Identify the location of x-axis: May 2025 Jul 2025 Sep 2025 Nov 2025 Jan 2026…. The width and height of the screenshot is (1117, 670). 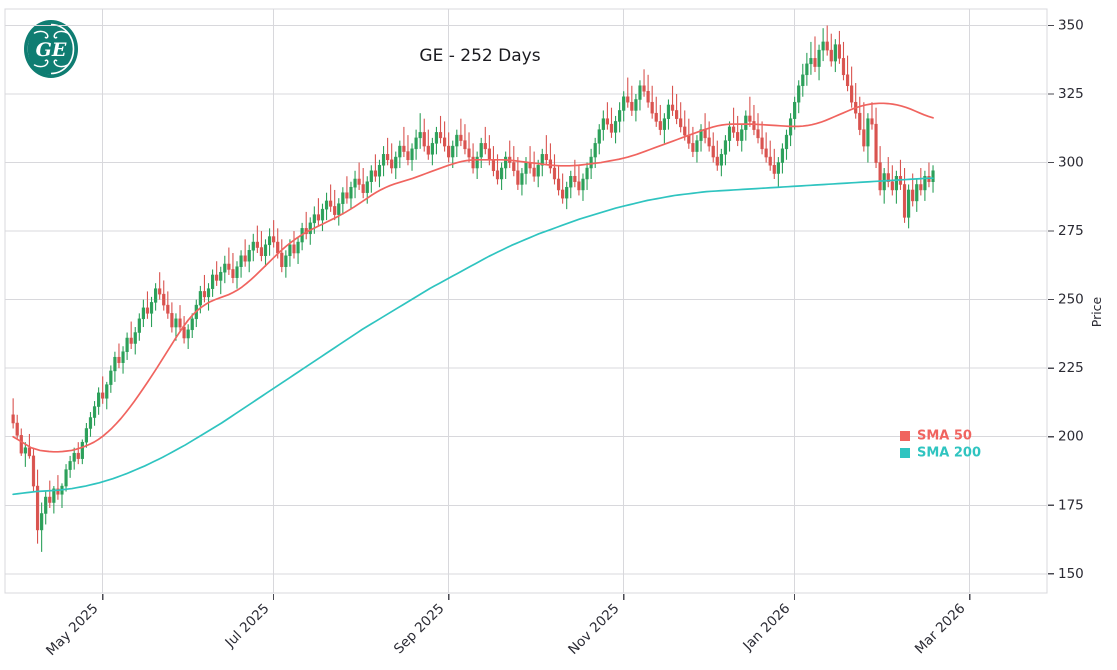
(507, 626).